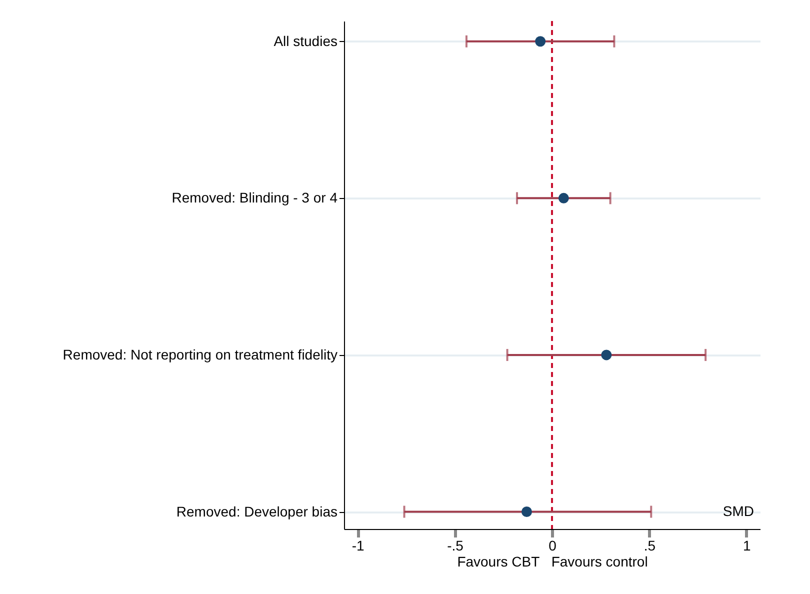  I want to click on y-tick-label: Removed: Developer bias, so click(257, 511).